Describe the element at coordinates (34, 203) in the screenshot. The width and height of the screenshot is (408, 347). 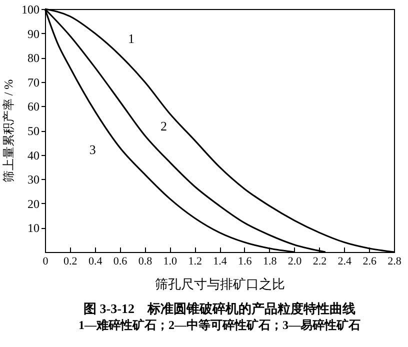
I see `y-tick-label: 20` at that location.